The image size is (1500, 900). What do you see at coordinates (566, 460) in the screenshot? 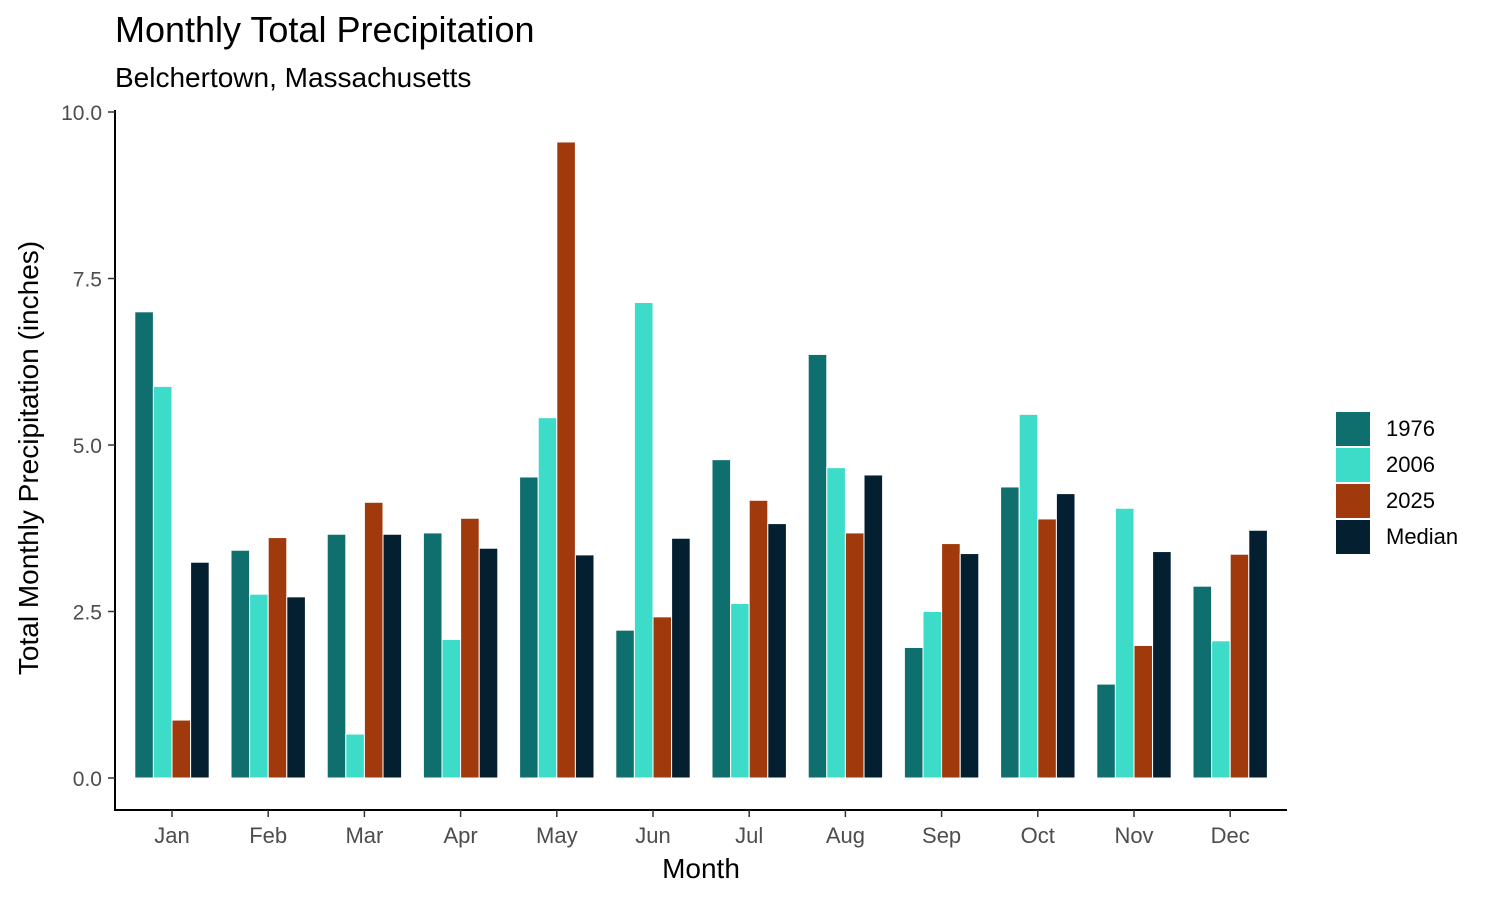
I see `bar-may-2025` at bounding box center [566, 460].